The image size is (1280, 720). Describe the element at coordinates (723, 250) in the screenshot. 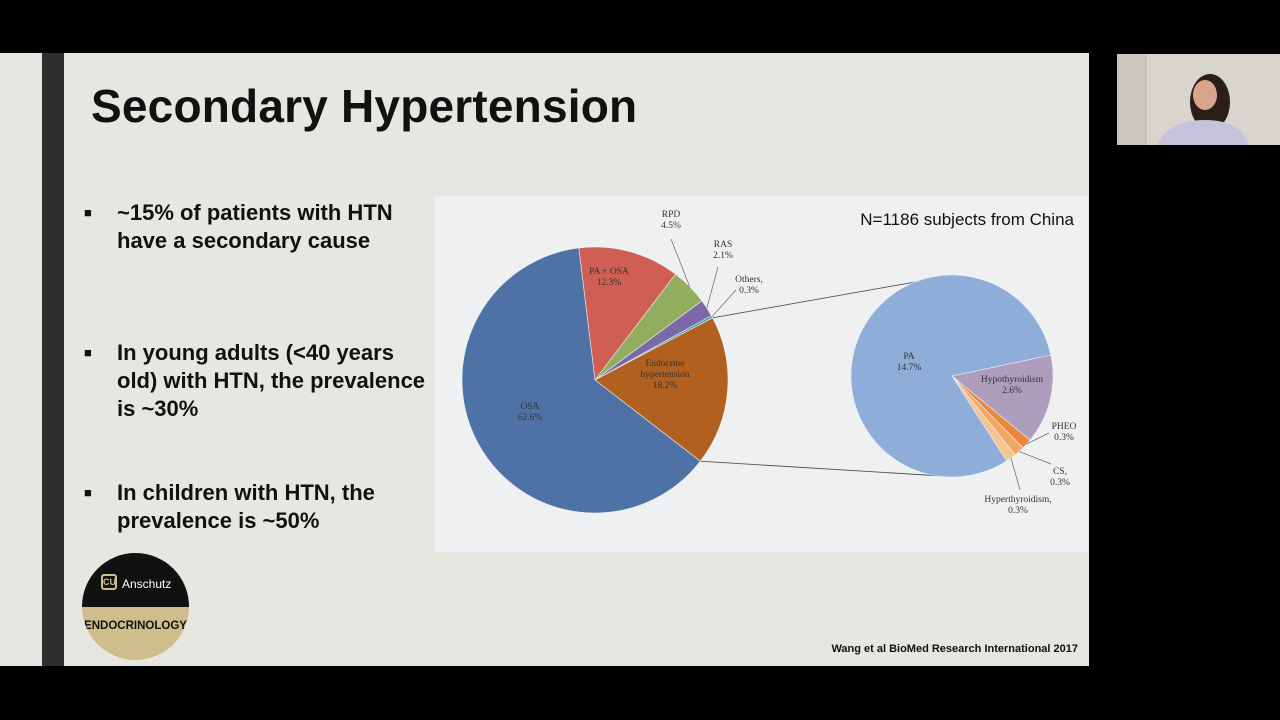

I see `label-ras: RAS 2.1%` at that location.